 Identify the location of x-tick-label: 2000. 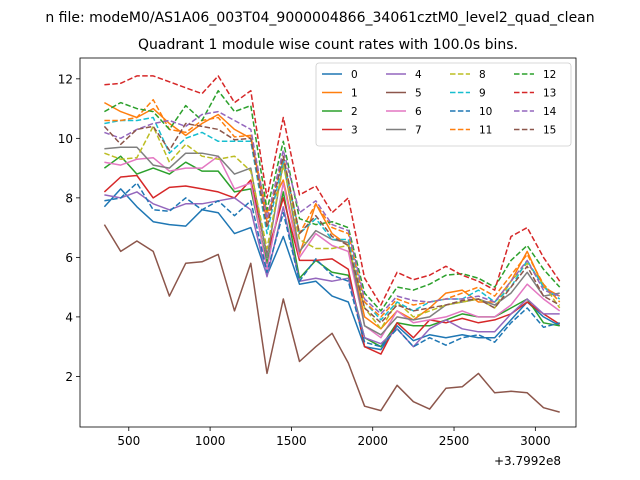
(372, 441).